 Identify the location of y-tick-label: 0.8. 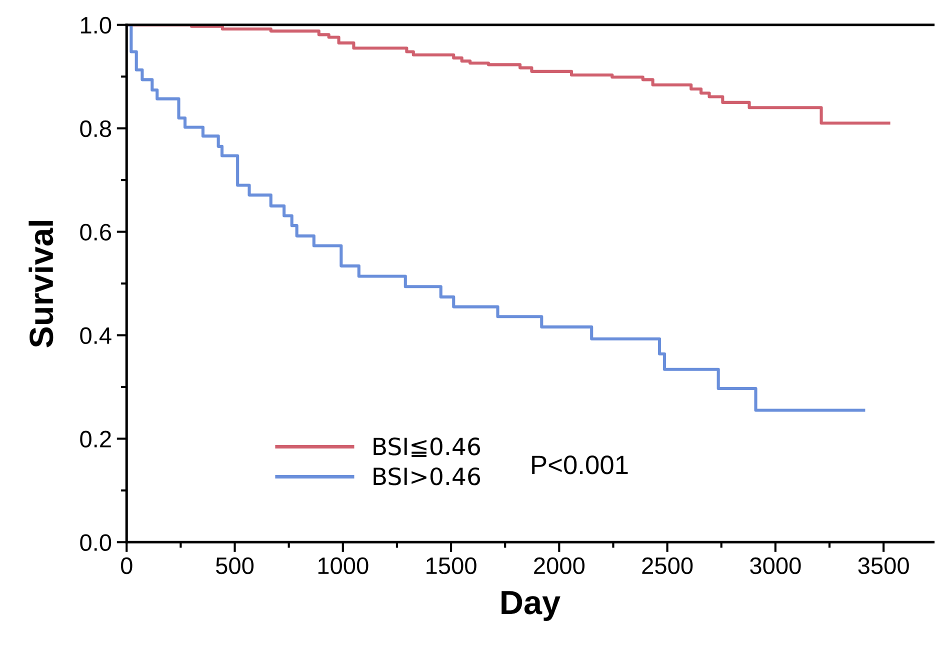
(96, 129).